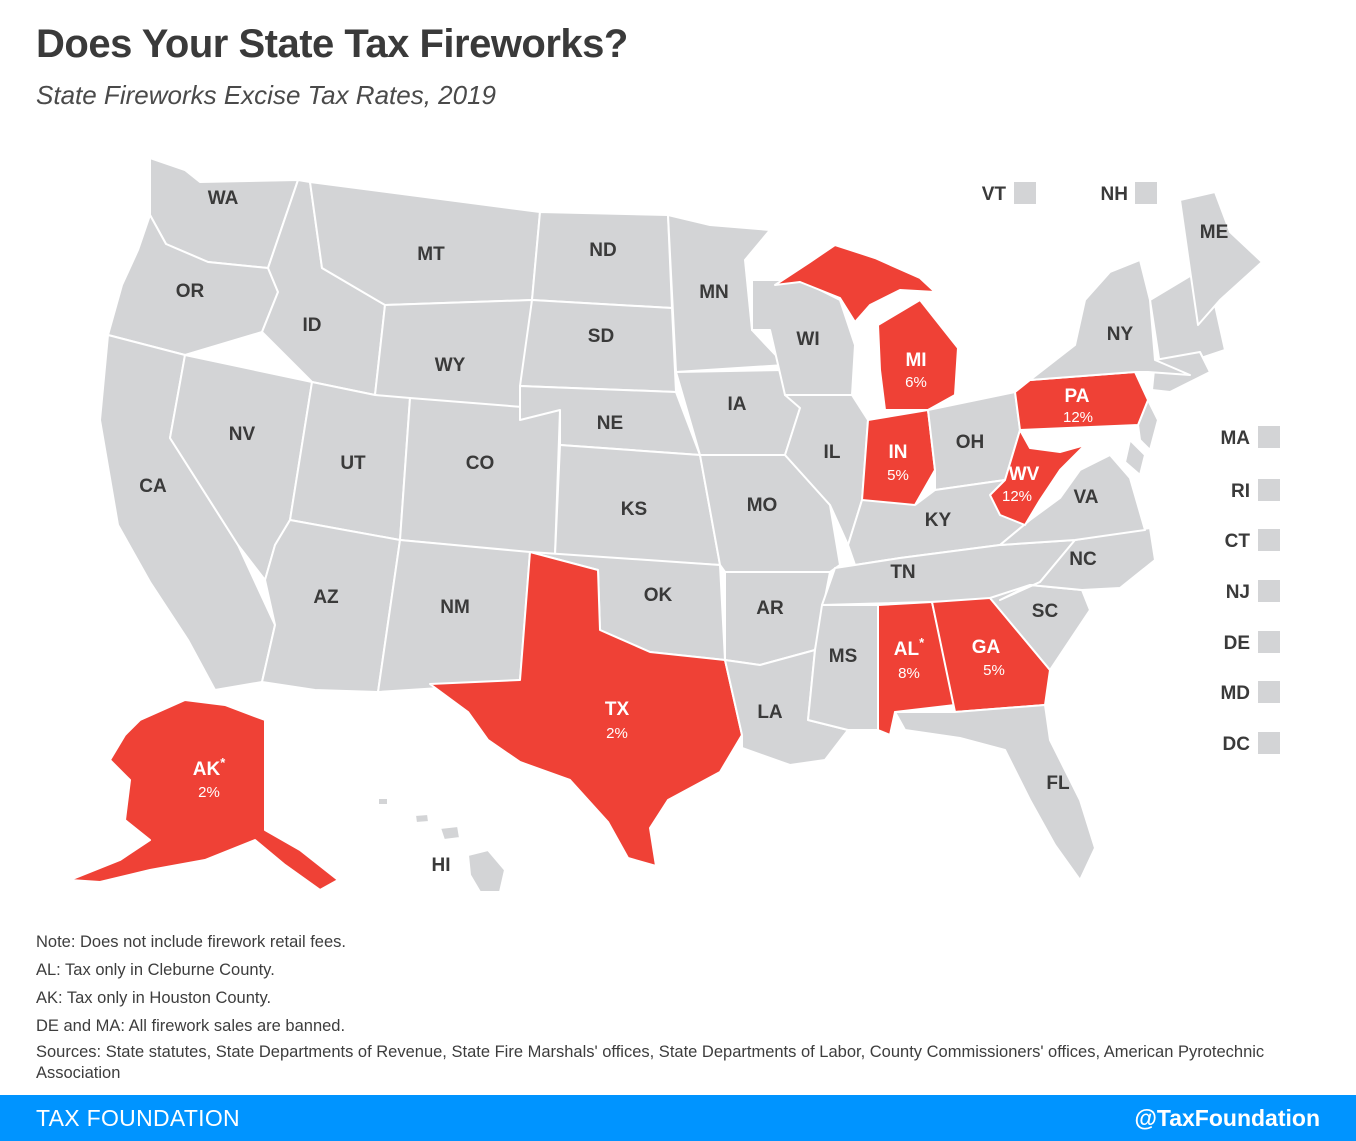 The height and width of the screenshot is (1141, 1356). What do you see at coordinates (634, 509) in the screenshot?
I see `state-label-ks: KS` at bounding box center [634, 509].